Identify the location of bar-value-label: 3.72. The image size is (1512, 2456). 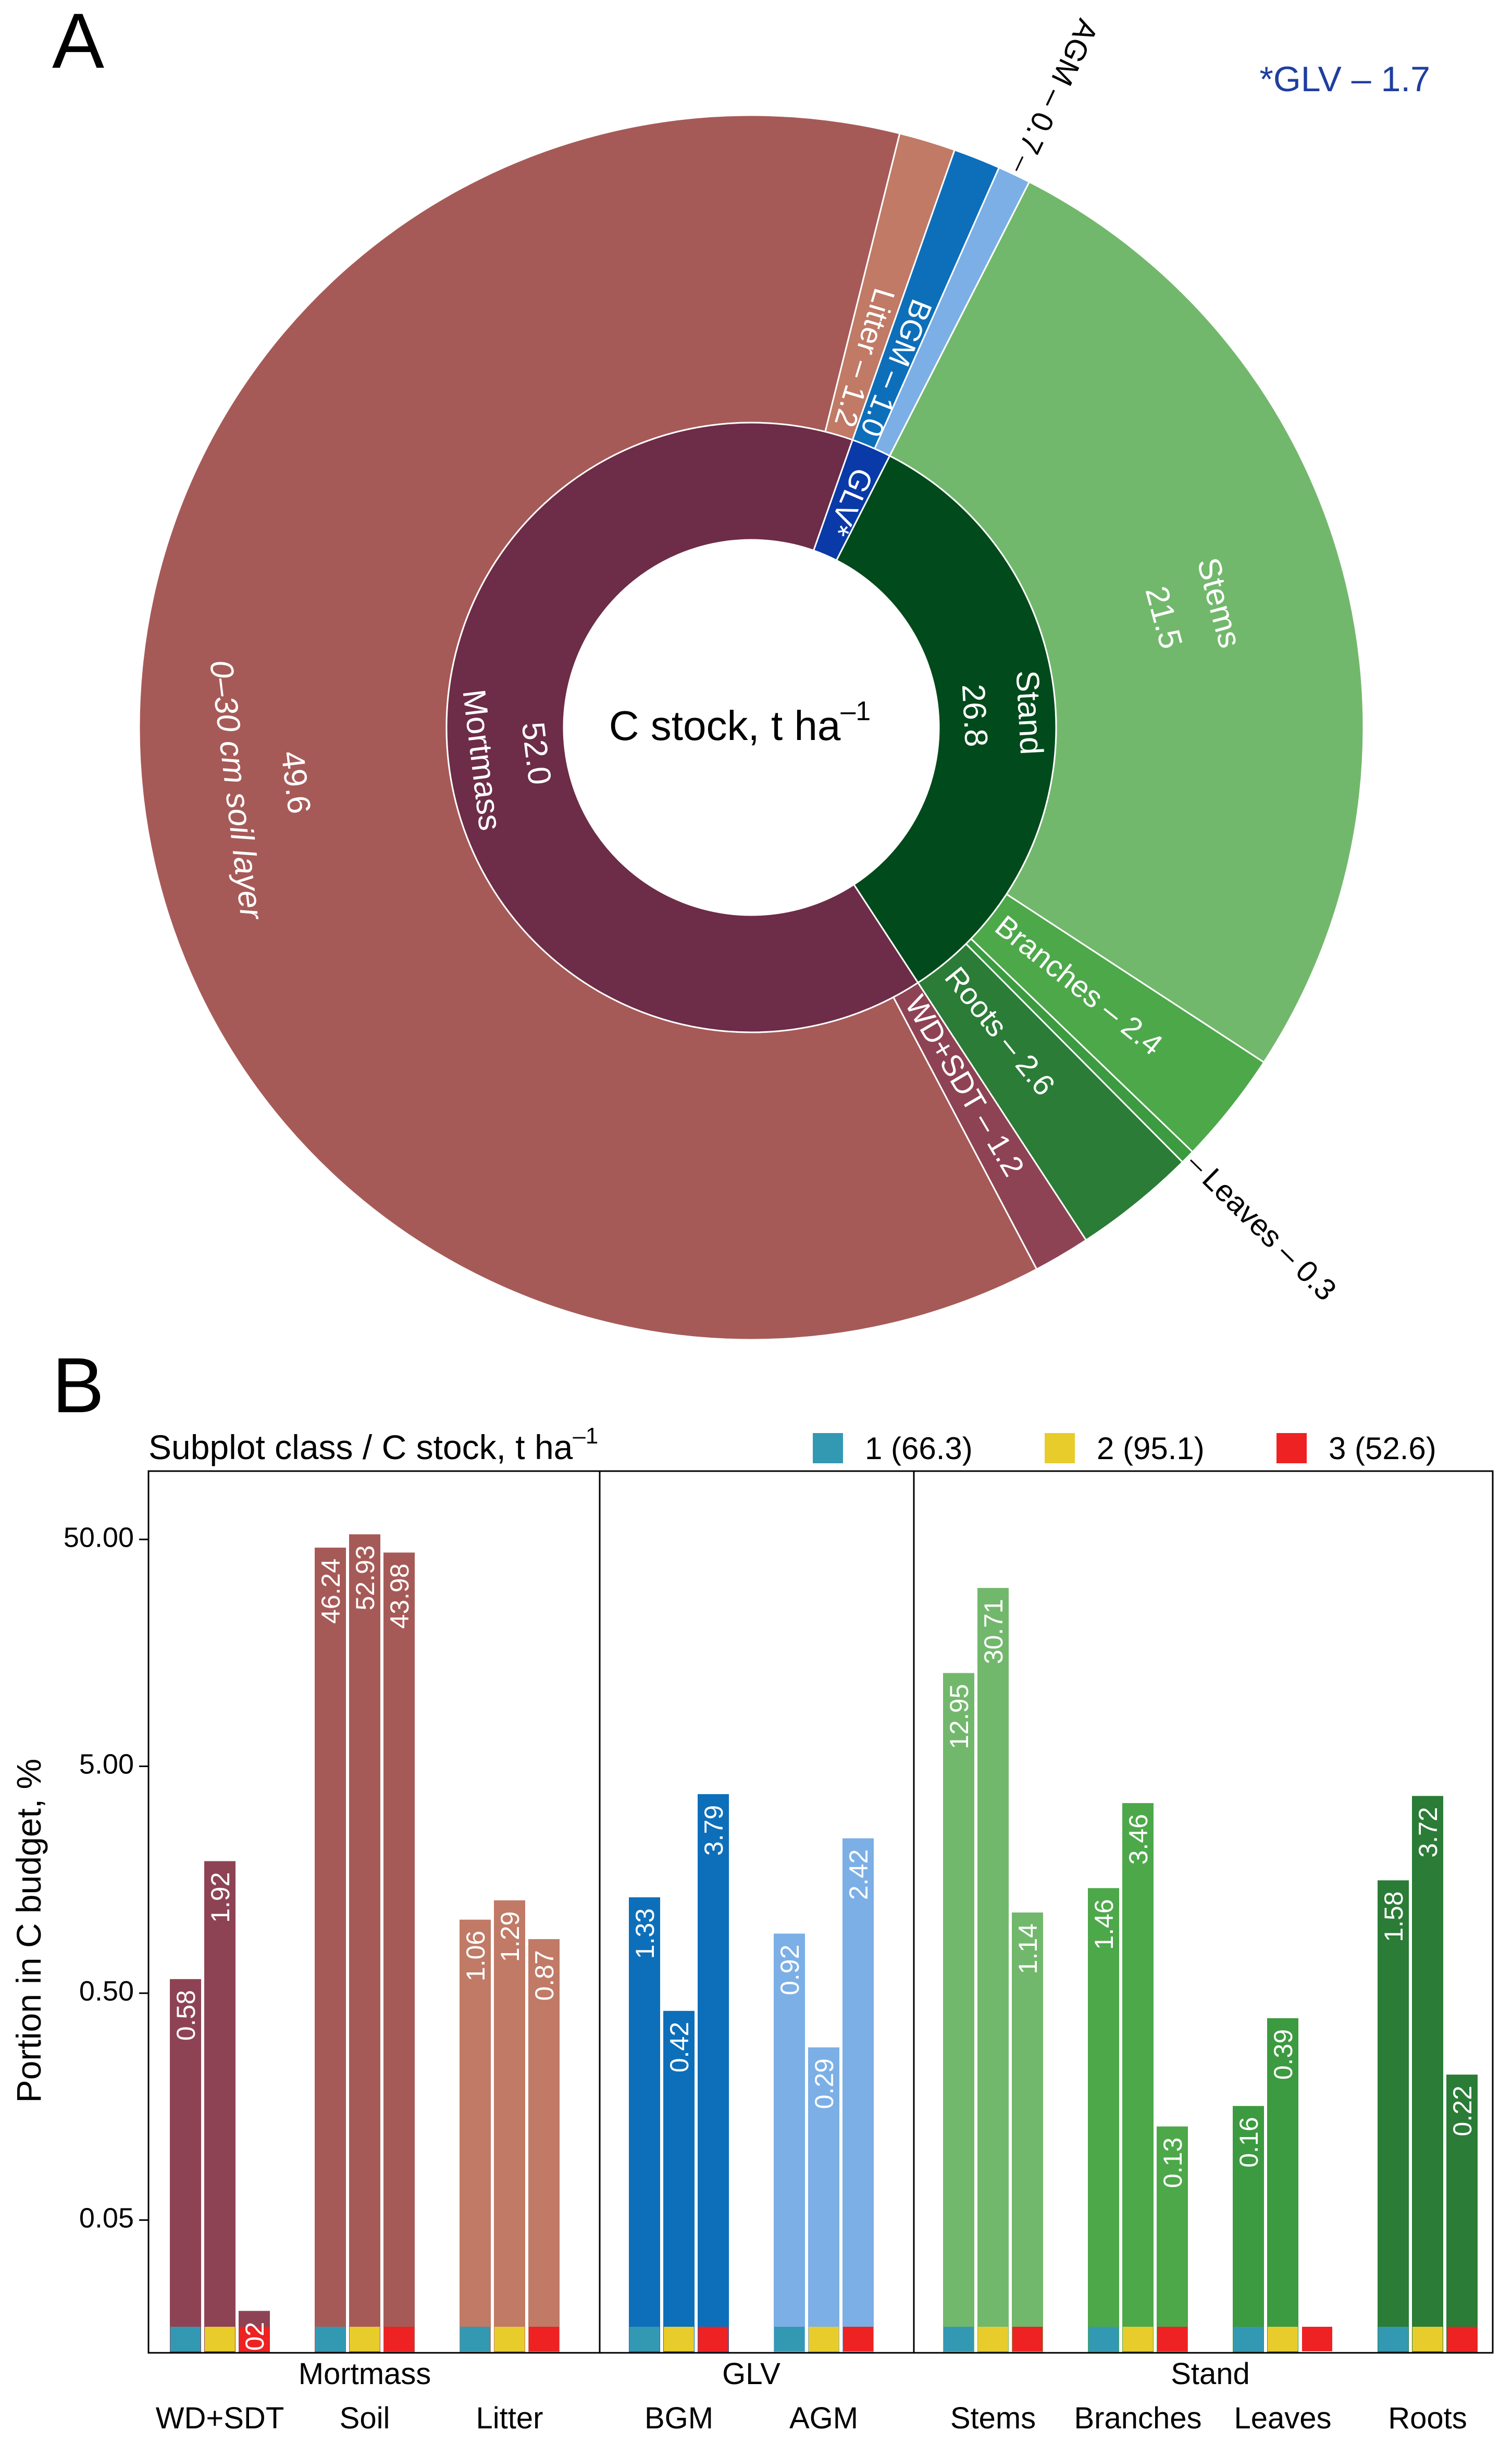
(1428, 1832).